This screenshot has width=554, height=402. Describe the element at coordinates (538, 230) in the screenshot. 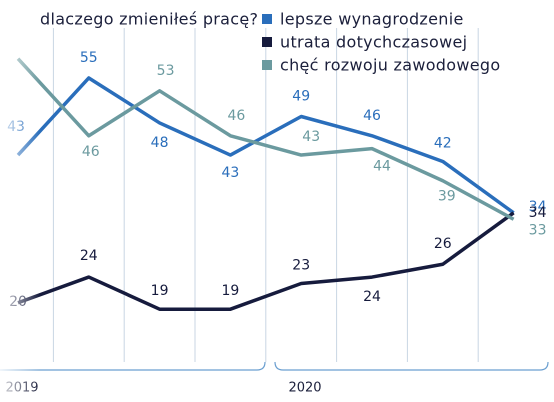

I see `data-label: 33` at that location.